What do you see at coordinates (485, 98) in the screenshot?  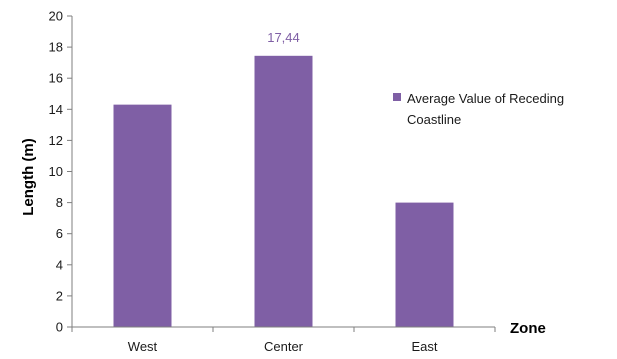 I see `legend-label-line-1: Average Value of Receding` at bounding box center [485, 98].